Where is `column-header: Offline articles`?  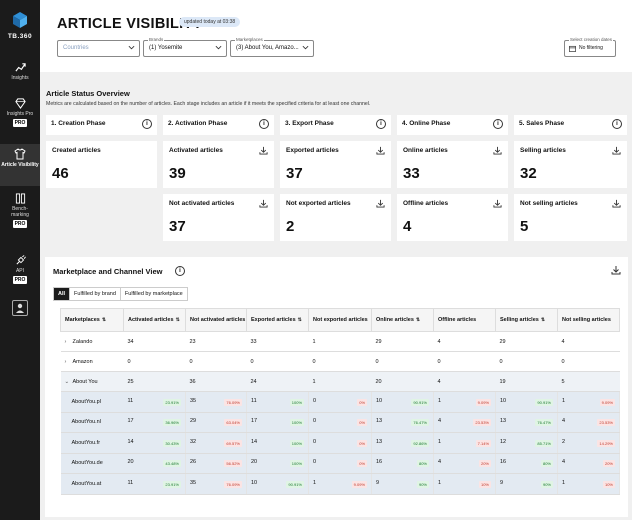 column-header: Offline articles is located at coordinates (464, 320).